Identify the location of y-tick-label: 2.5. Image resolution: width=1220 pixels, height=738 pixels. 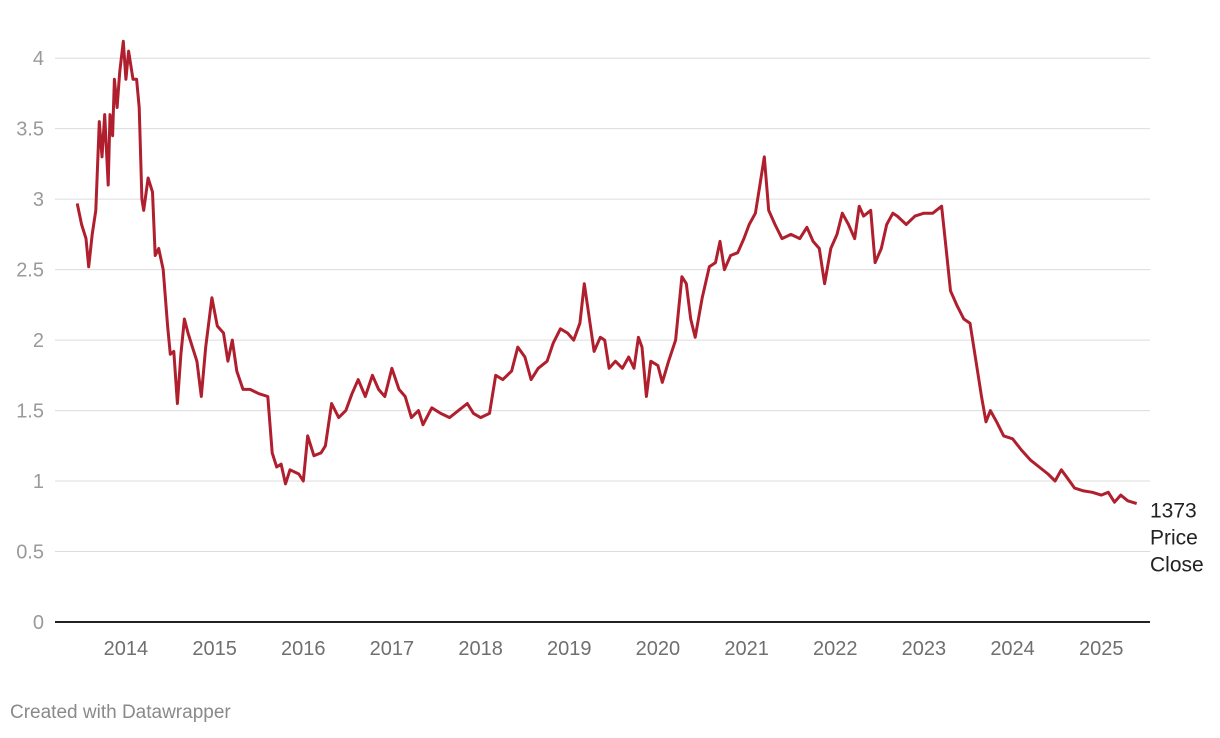
(30, 271).